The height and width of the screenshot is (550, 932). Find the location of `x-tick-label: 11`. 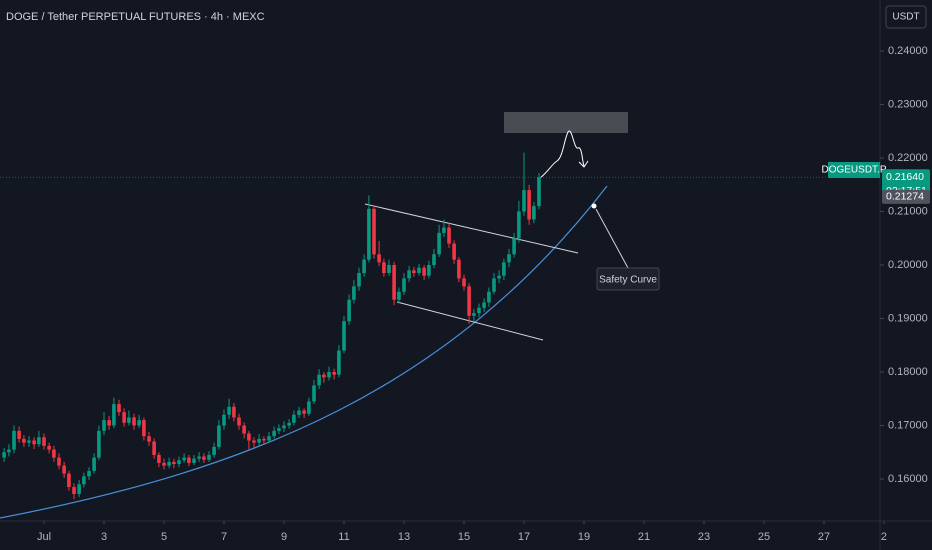

x-tick-label: 11 is located at coordinates (343, 537).